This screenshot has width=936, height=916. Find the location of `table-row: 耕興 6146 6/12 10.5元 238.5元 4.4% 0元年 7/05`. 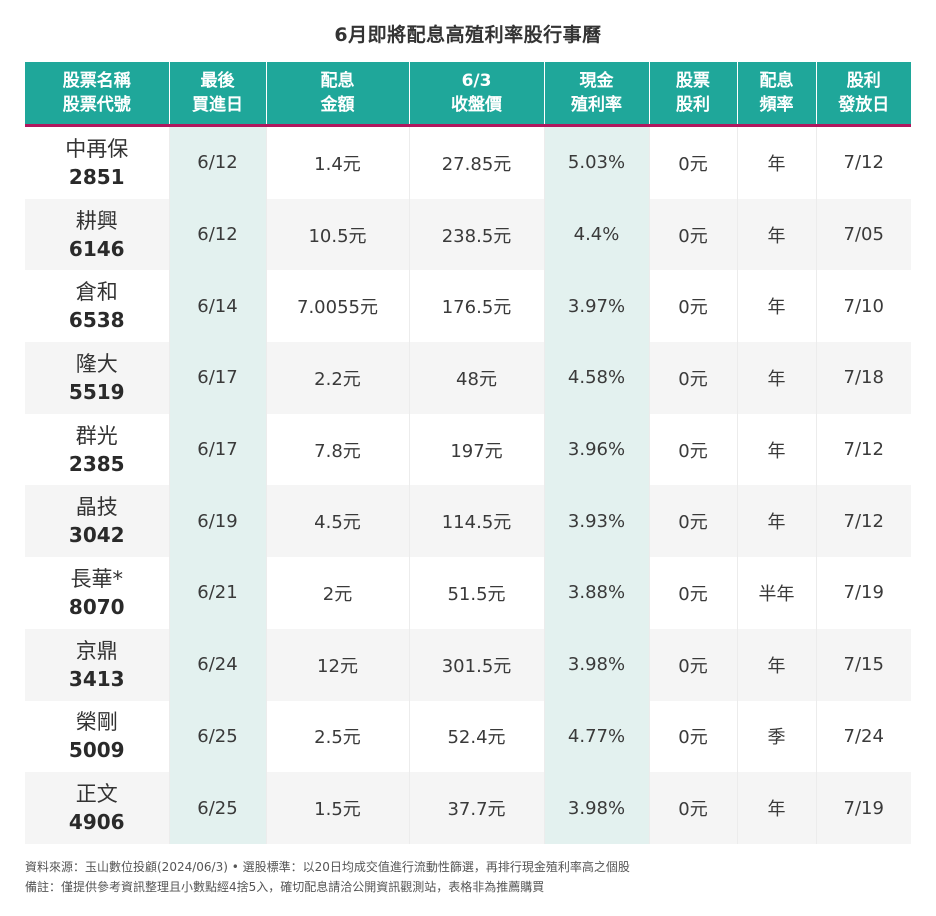

table-row: 耕興 6146 6/12 10.5元 238.5元 4.4% 0元年 7/05 is located at coordinates (468, 234).